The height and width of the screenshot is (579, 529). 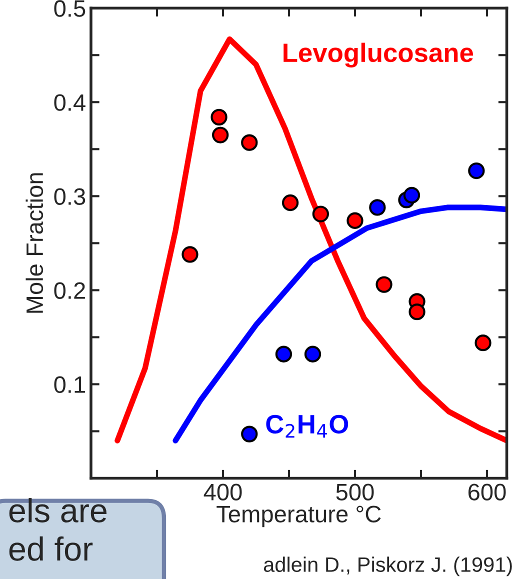 I want to click on y-tick-label: 0.5, so click(x=70, y=8).